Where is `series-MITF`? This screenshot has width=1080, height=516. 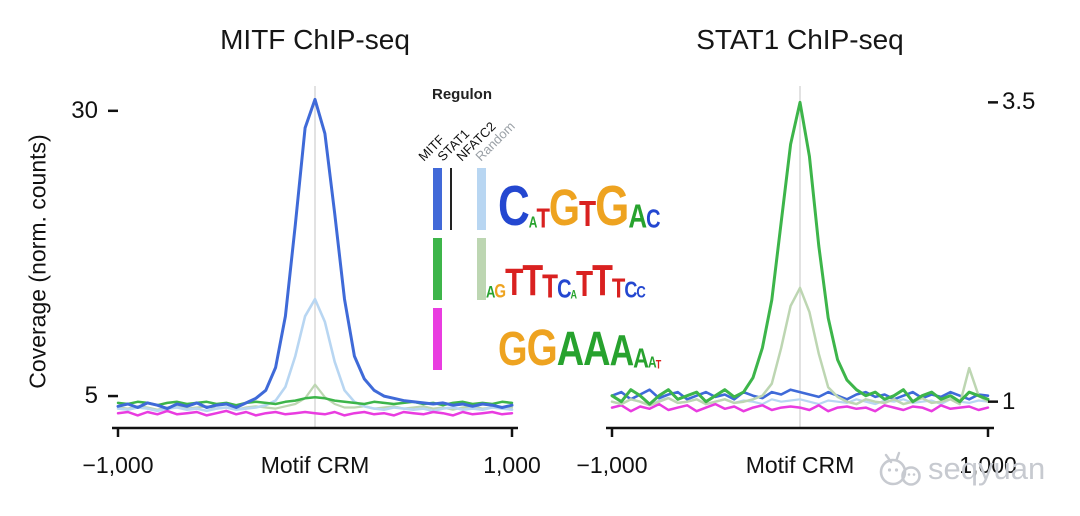 series-MITF is located at coordinates (800, 394).